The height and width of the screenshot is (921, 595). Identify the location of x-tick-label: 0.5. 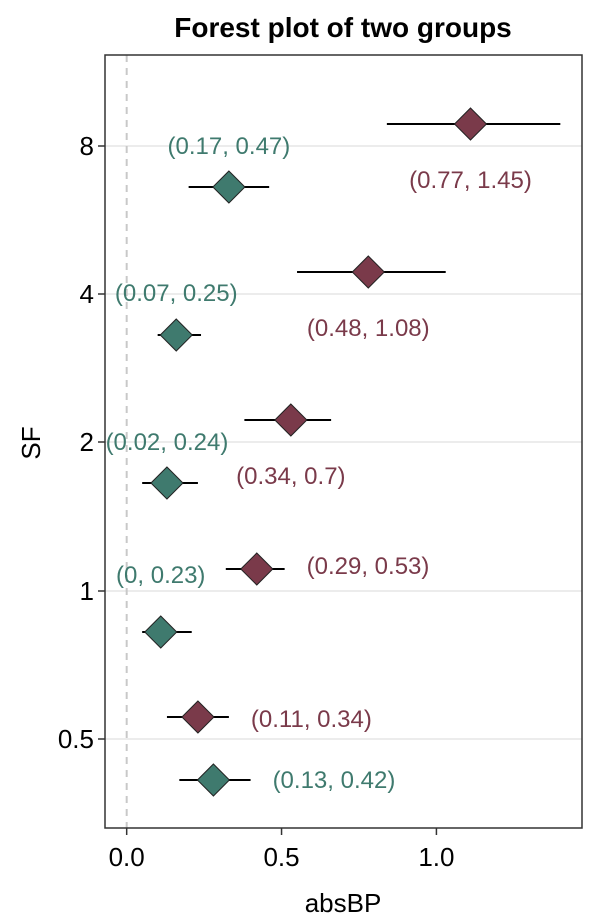
(281, 857).